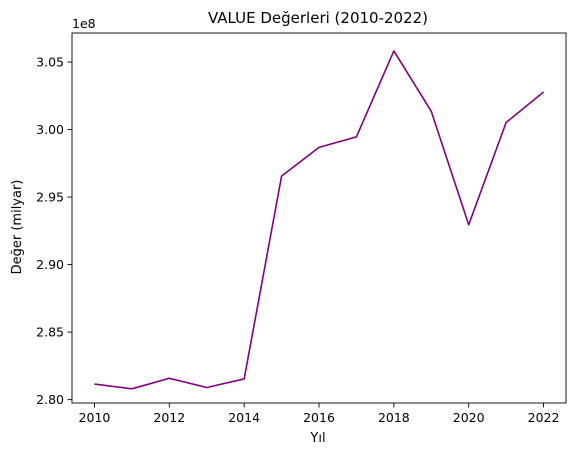 This screenshot has height=455, width=576. Describe the element at coordinates (394, 417) in the screenshot. I see `x-tick-label: 2018` at that location.